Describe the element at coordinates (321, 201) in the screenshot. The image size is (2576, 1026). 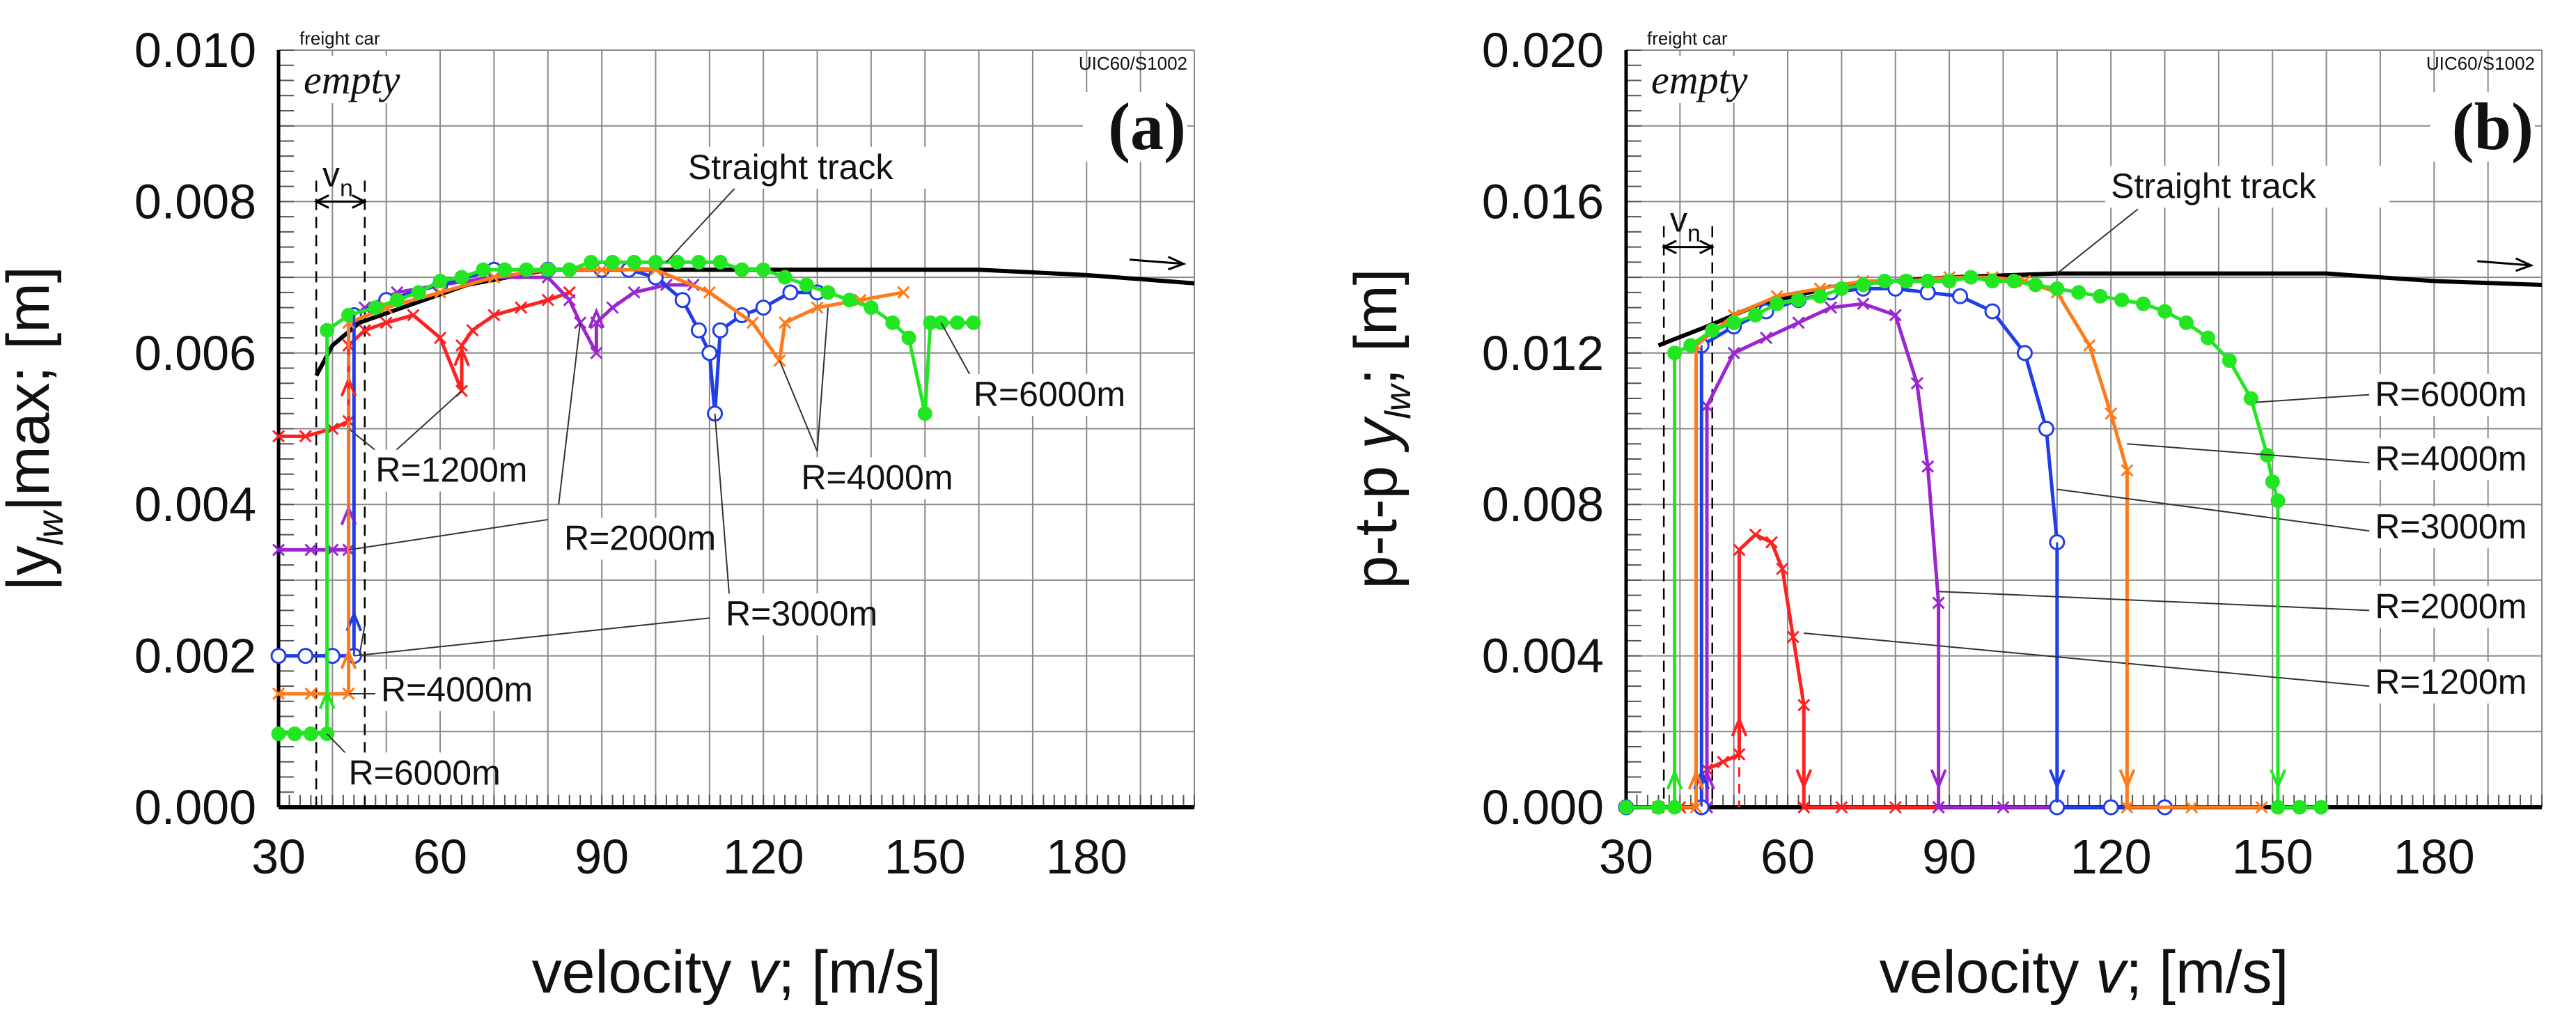
I see `vn-arrow-left` at that location.